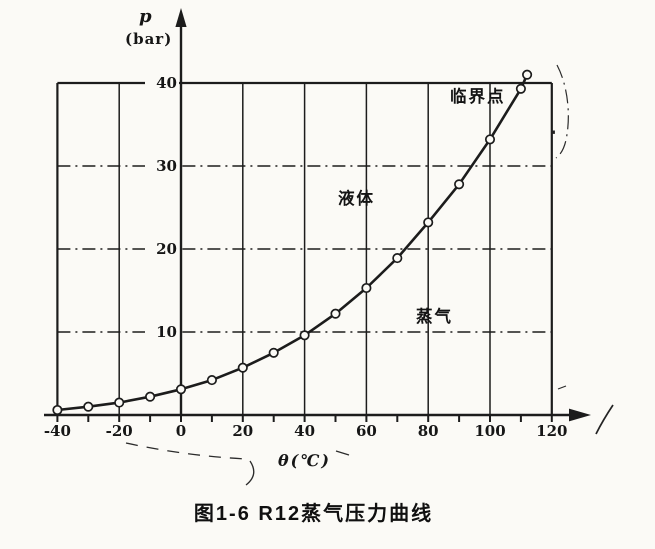 The height and width of the screenshot is (549, 655). Describe the element at coordinates (250, 473) in the screenshot. I see `artifact-hook` at that location.